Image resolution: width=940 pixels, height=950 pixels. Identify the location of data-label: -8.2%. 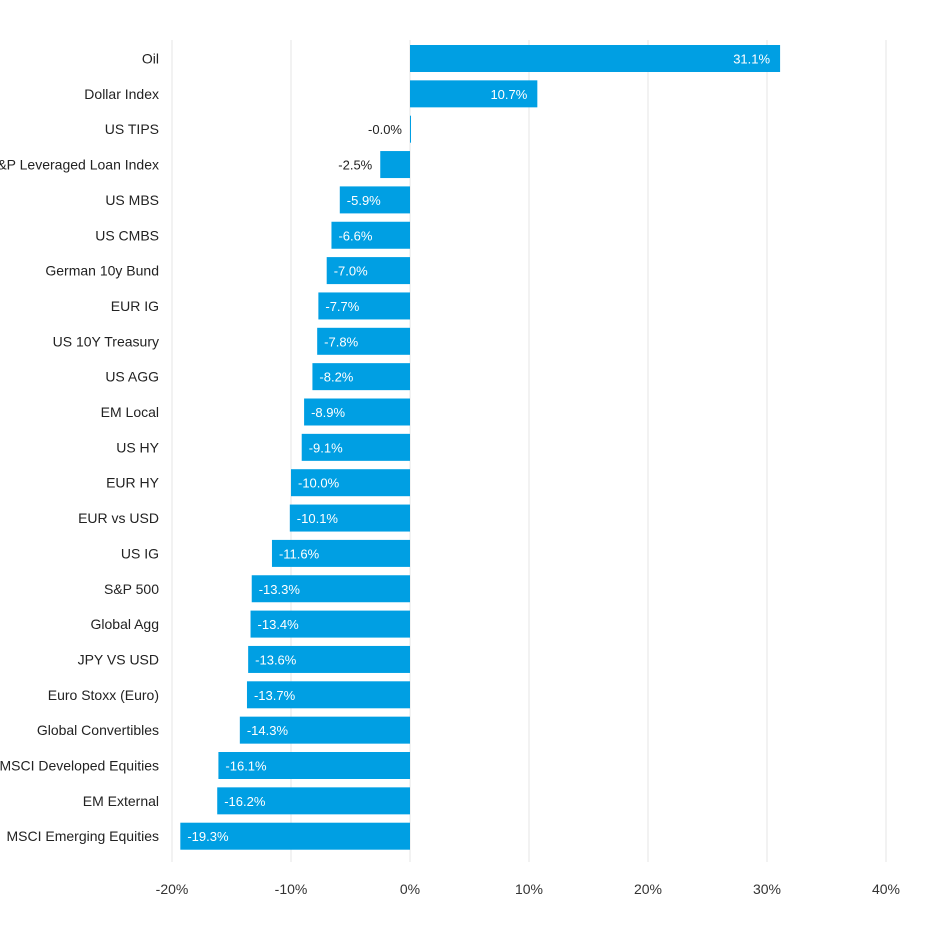
(336, 377).